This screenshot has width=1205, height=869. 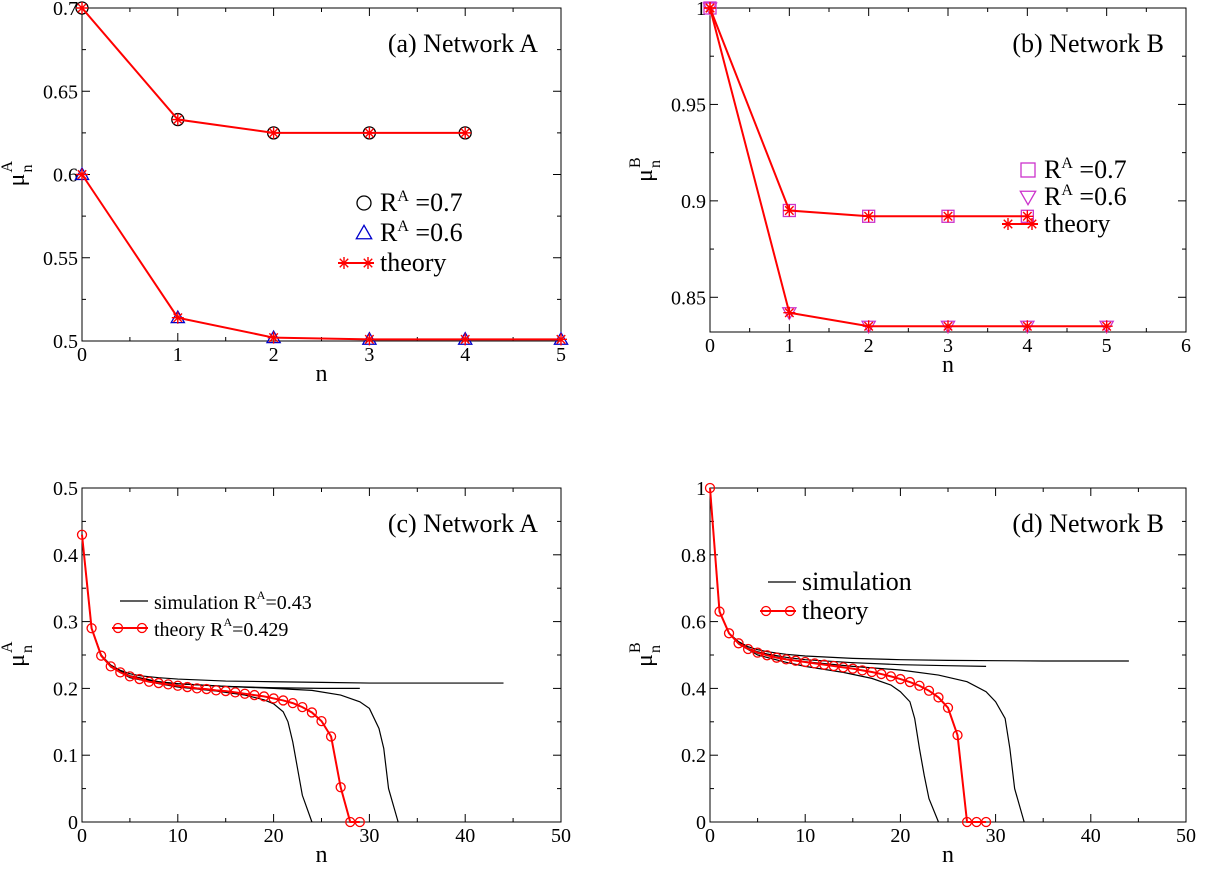 What do you see at coordinates (948, 365) in the screenshot?
I see `x-axis-label: n` at bounding box center [948, 365].